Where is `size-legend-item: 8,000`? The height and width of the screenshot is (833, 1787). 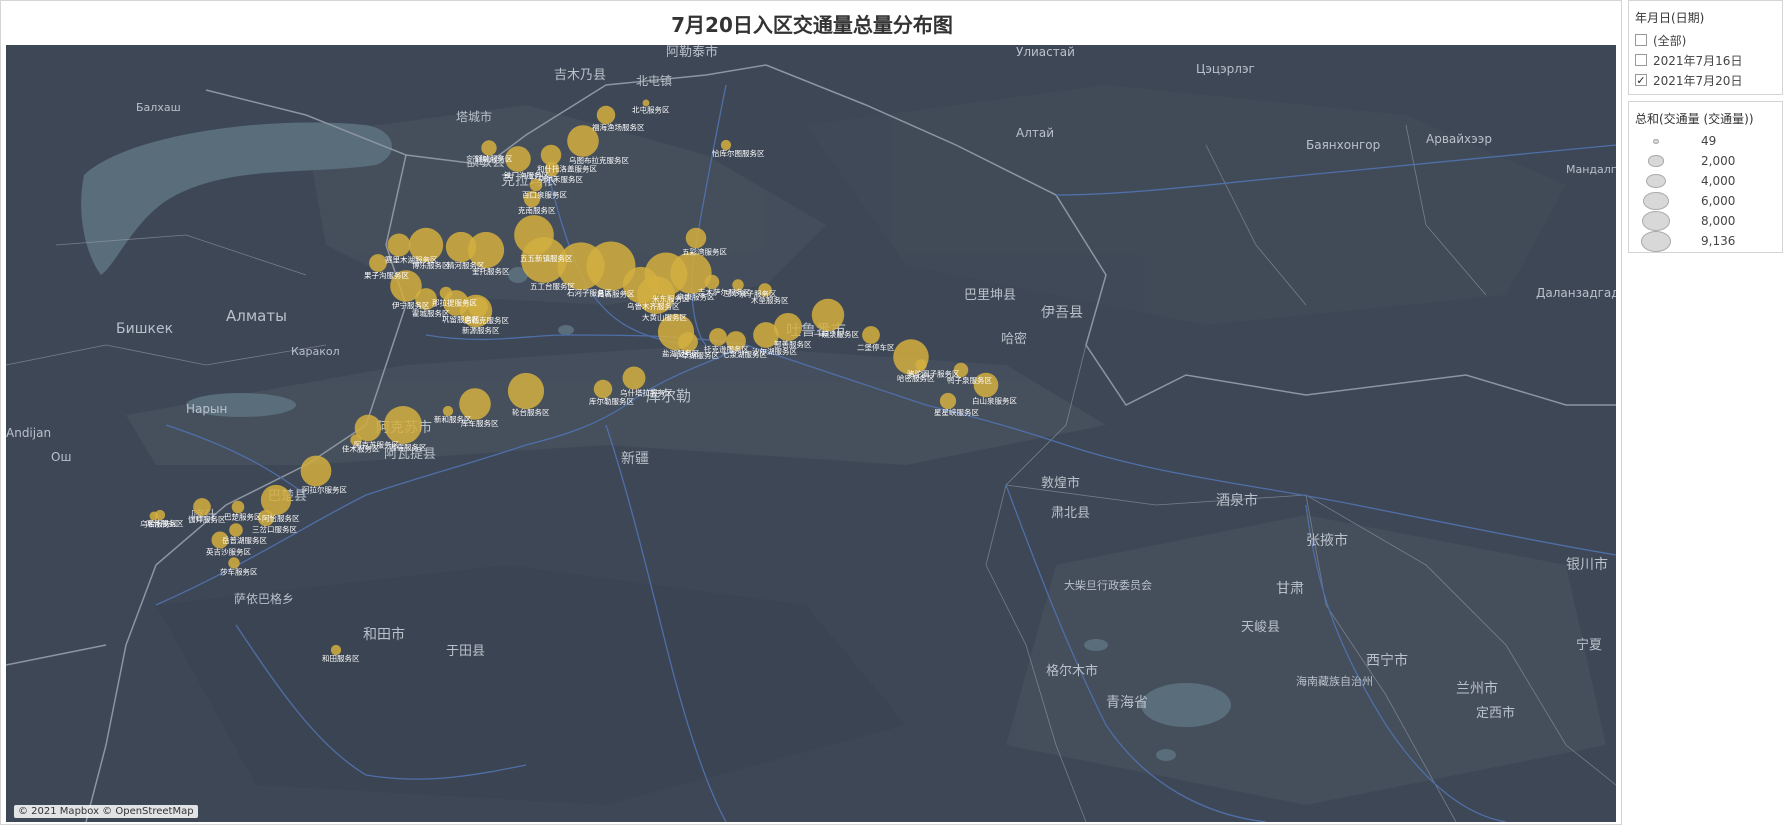
size-legend-item: 8,000 is located at coordinates (1705, 221).